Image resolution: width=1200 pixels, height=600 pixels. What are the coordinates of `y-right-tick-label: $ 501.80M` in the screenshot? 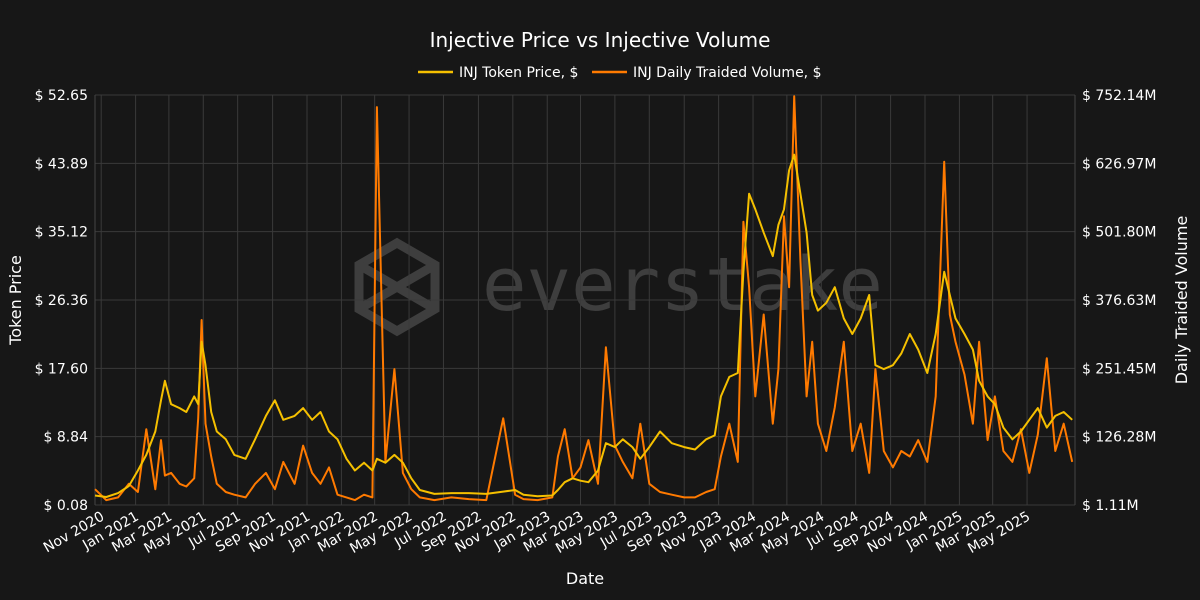 It's located at (1119, 233).